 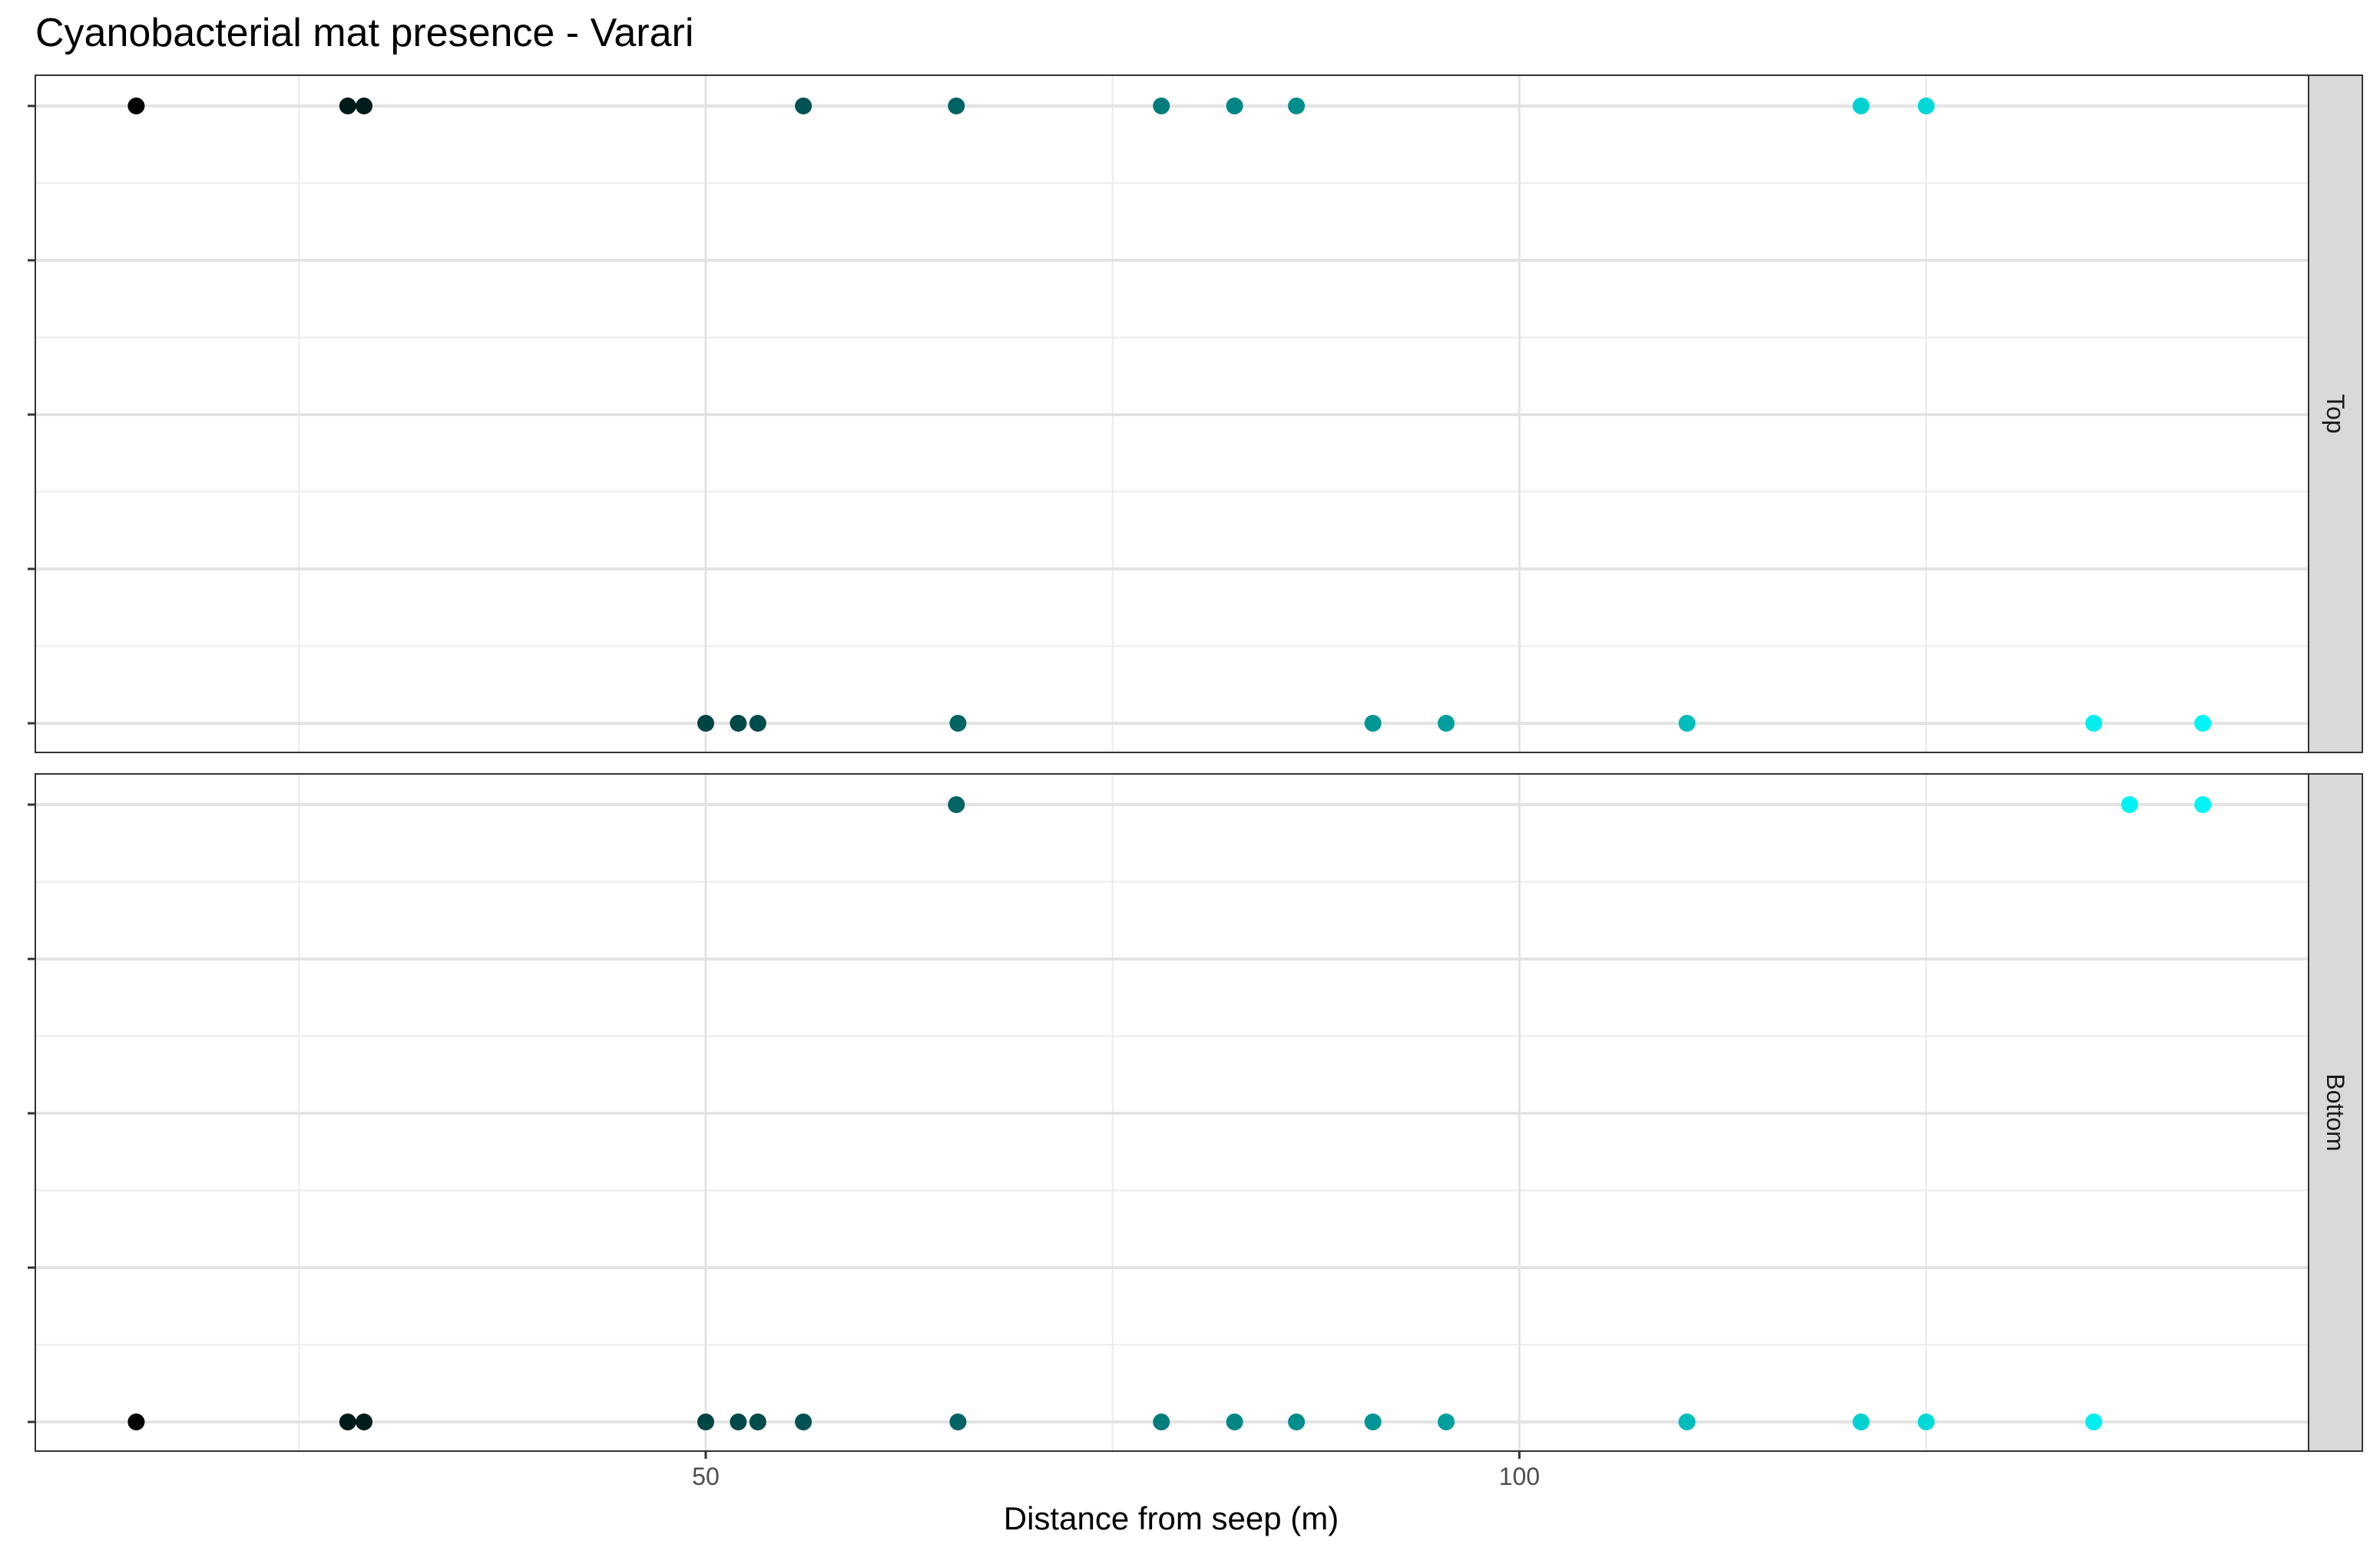 I want to click on x-axis-title: Distance from seep (m), so click(x=1171, y=1518).